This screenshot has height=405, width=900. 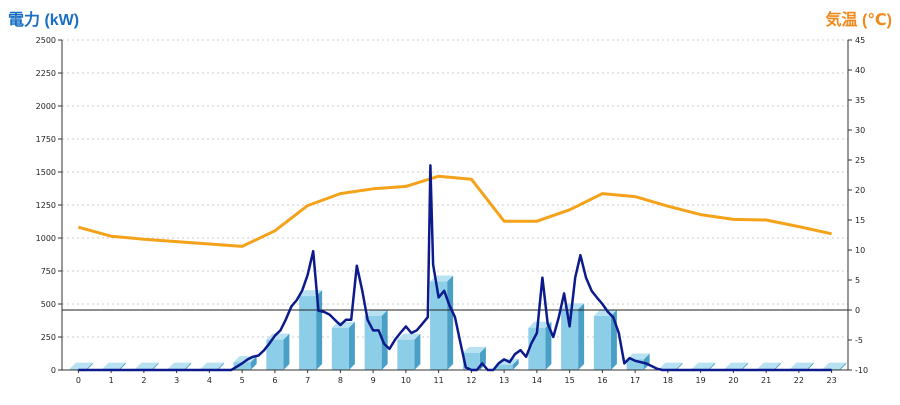 What do you see at coordinates (111, 380) in the screenshot?
I see `x-tick-label: 1` at bounding box center [111, 380].